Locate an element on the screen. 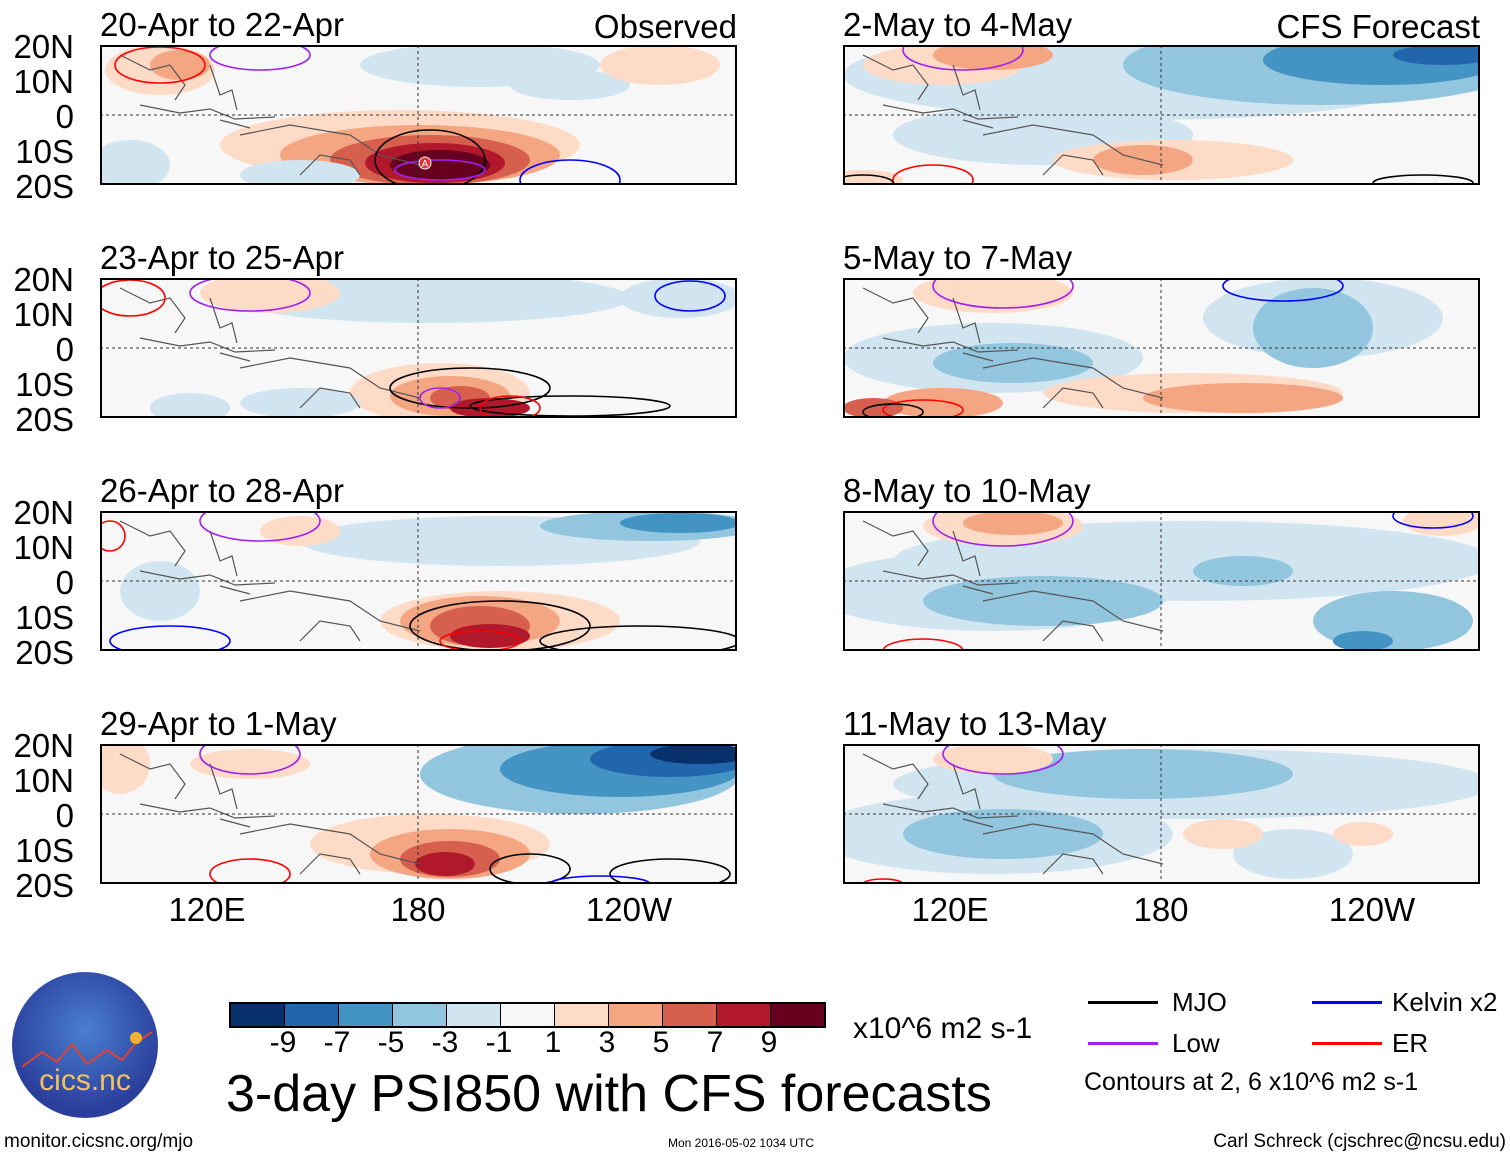 Image resolution: width=1510 pixels, height=1158 pixels. y-tick-label: 10N is located at coordinates (43, 780).